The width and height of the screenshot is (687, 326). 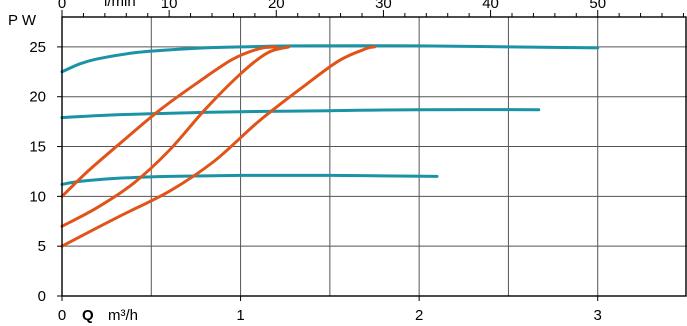 I want to click on top-tick-label: 40, so click(x=490, y=6).